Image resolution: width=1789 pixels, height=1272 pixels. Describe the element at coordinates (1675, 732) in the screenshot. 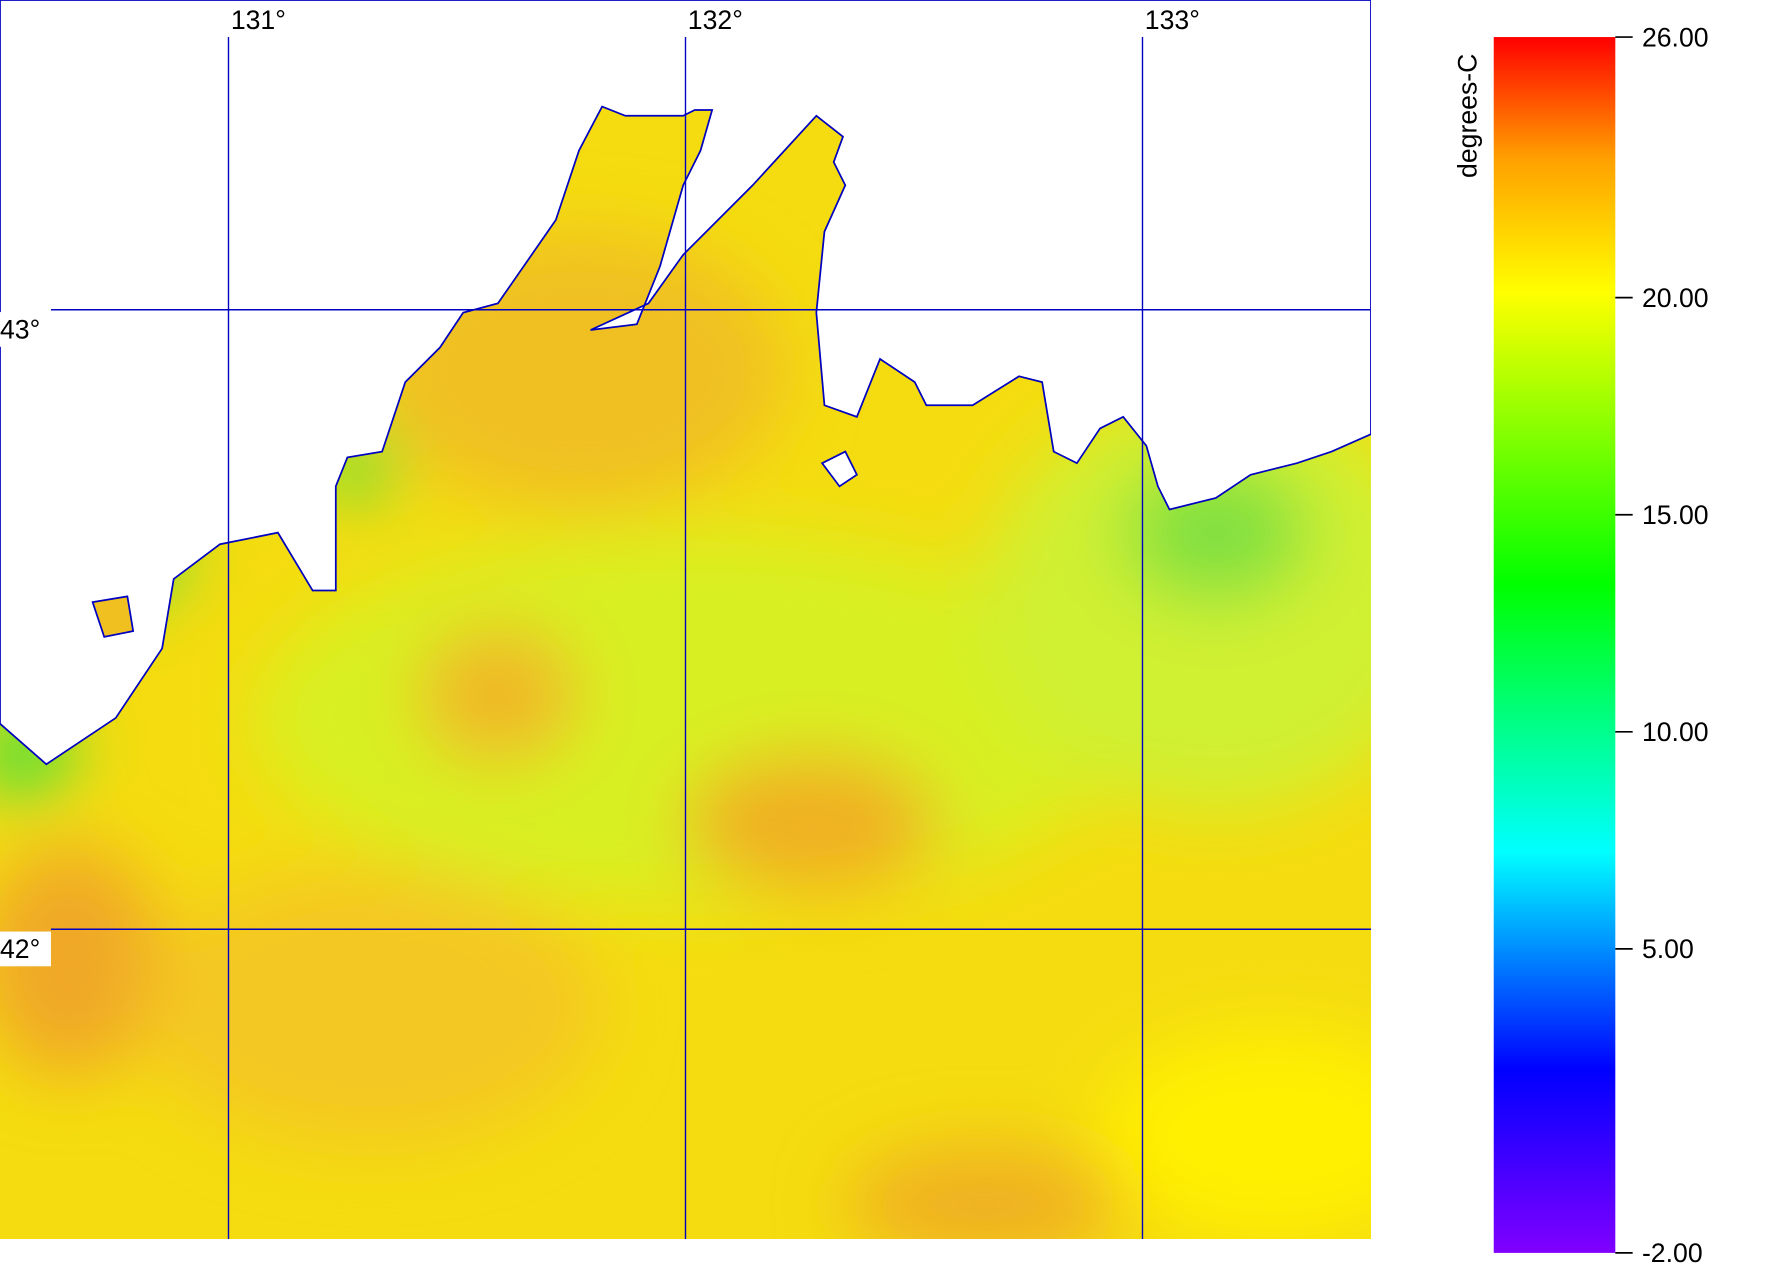

I see `colorbar-tick-label: 10.00` at that location.